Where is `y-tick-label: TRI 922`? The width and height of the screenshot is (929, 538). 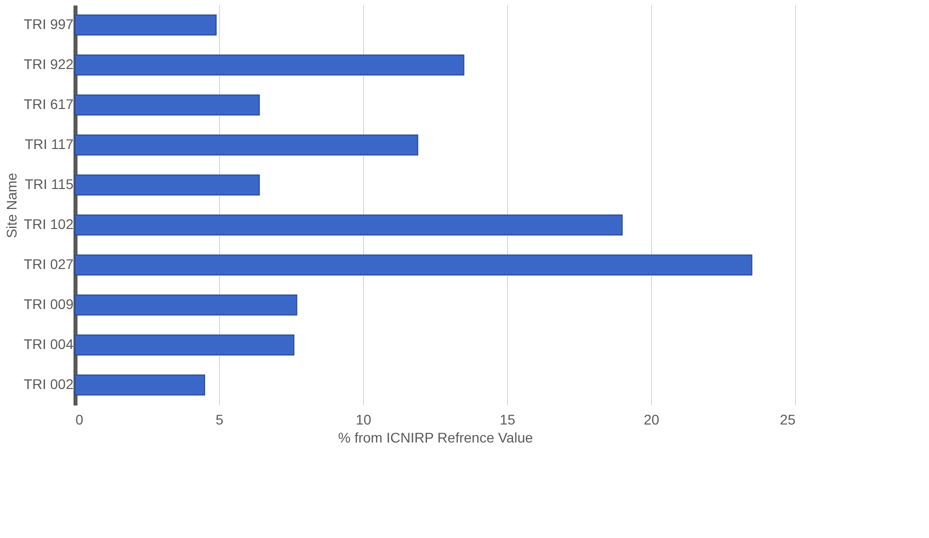 y-tick-label: TRI 922 is located at coordinates (49, 64).